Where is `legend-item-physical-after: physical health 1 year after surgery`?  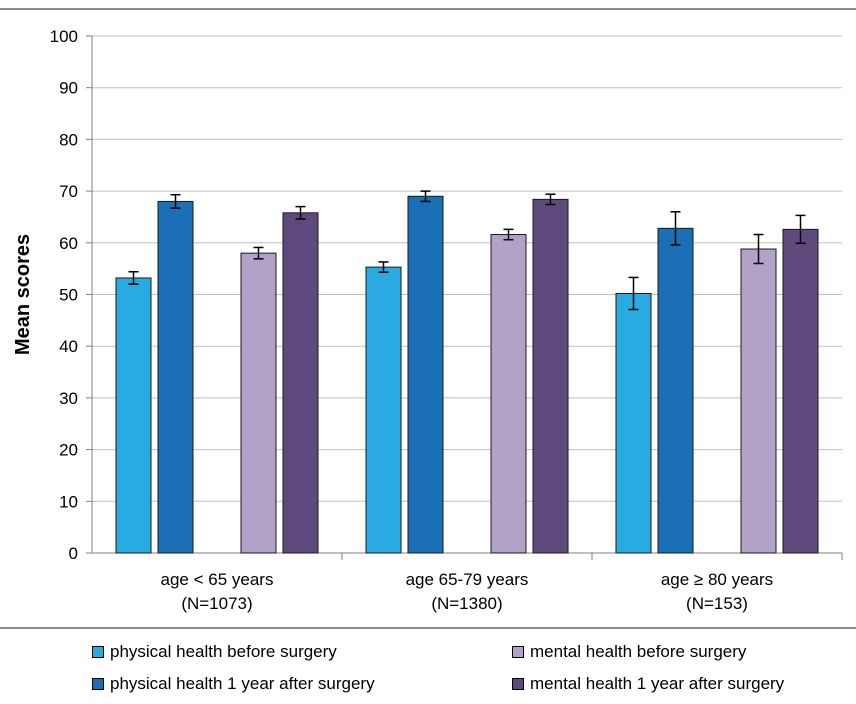
legend-item-physical-after: physical health 1 year after surgery is located at coordinates (233, 684).